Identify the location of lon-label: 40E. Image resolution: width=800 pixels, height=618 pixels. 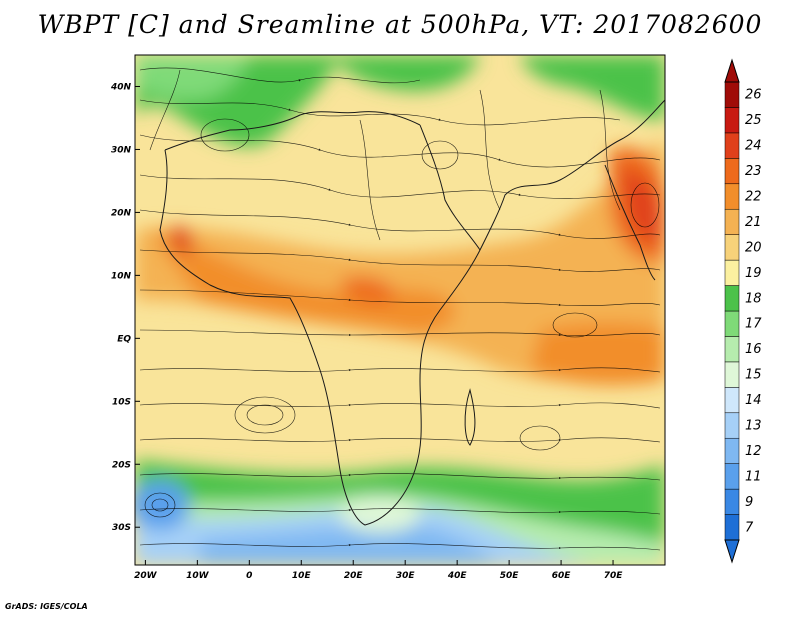
(457, 576).